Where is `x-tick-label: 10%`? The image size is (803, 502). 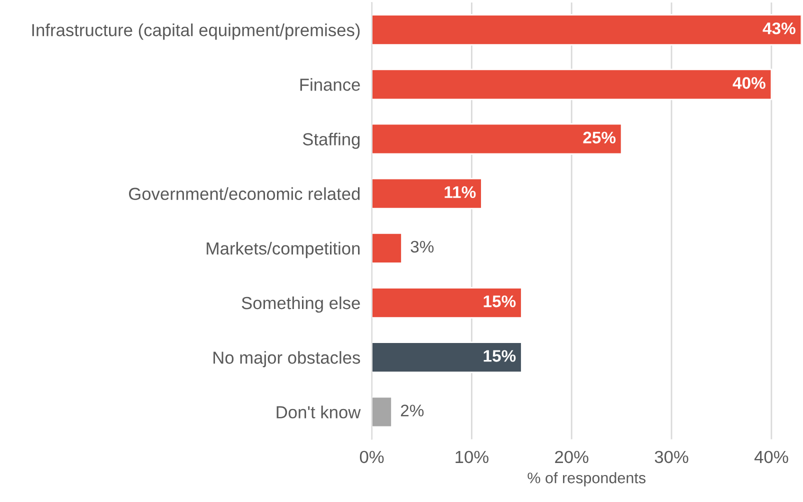
x-tick-label: 10% is located at coordinates (472, 457).